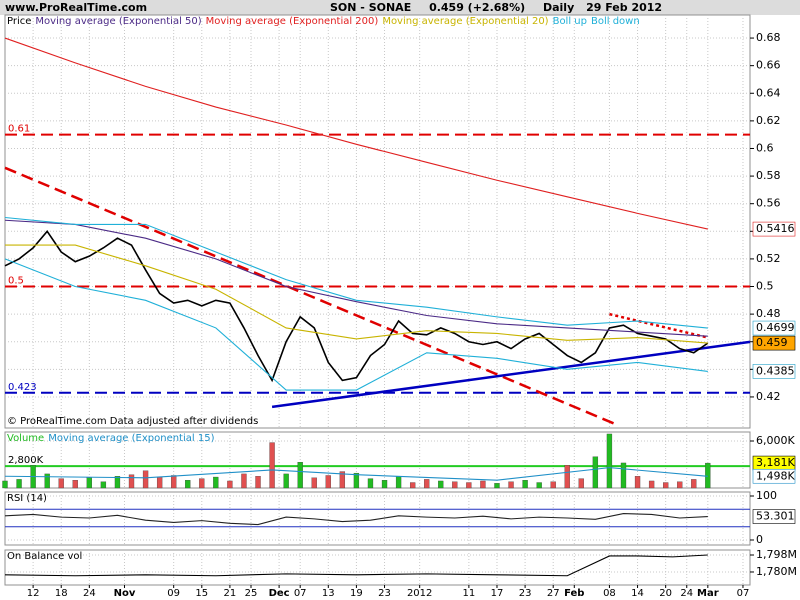 This screenshot has width=800, height=600. I want to click on x-tick-label: Nov, so click(125, 593).